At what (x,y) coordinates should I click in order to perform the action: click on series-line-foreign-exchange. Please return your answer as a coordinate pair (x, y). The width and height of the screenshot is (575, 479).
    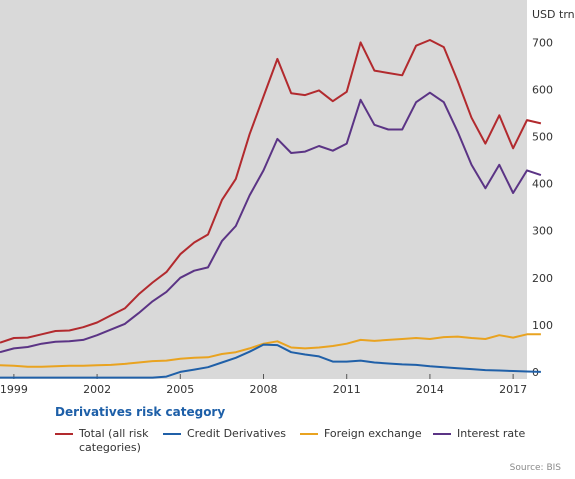
    Looking at the image, I should click on (270, 350).